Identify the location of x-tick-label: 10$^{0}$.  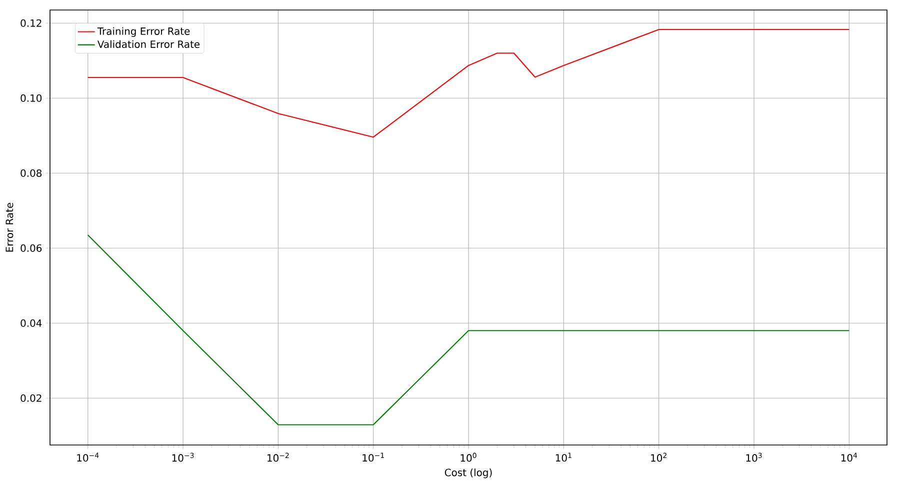
(468, 457).